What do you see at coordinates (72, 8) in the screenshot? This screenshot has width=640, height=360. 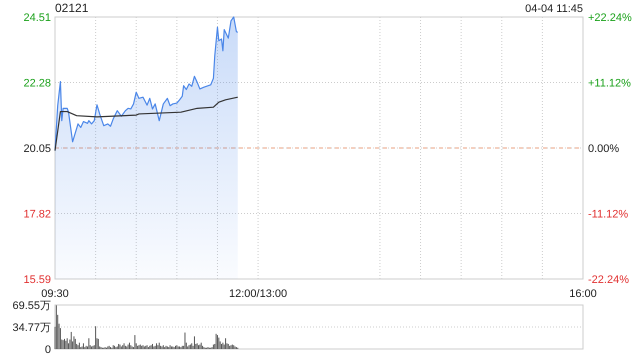 I see `chart-title: 02121` at bounding box center [72, 8].